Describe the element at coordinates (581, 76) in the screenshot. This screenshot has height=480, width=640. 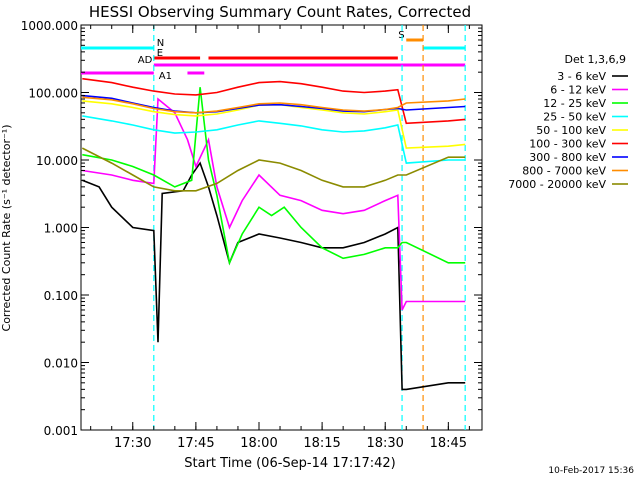
I see `legend-label: 3 - 6 keV` at that location.